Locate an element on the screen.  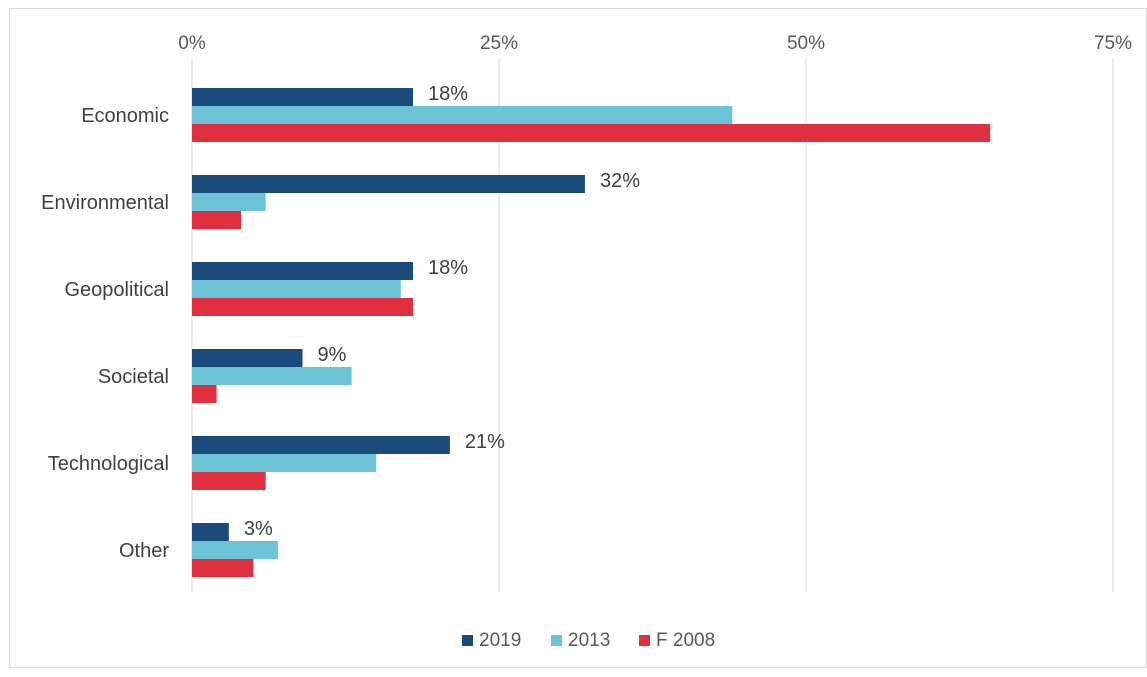
x-axis-ticks: 0% 25% 50% 75% is located at coordinates (655, 43).